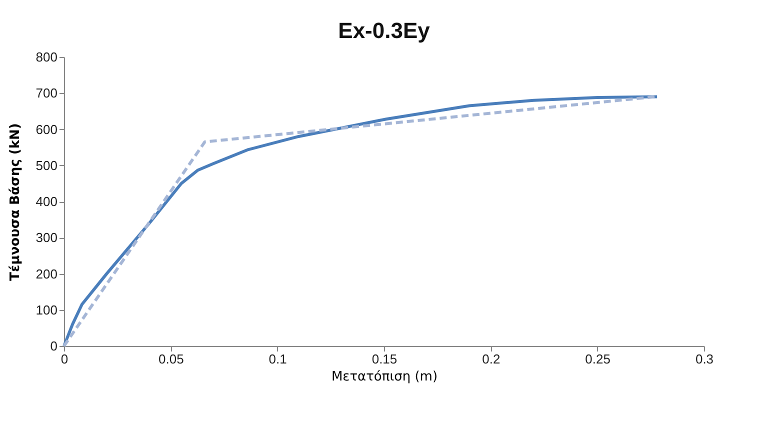  I want to click on x-tick-label: 0.05, so click(171, 359).